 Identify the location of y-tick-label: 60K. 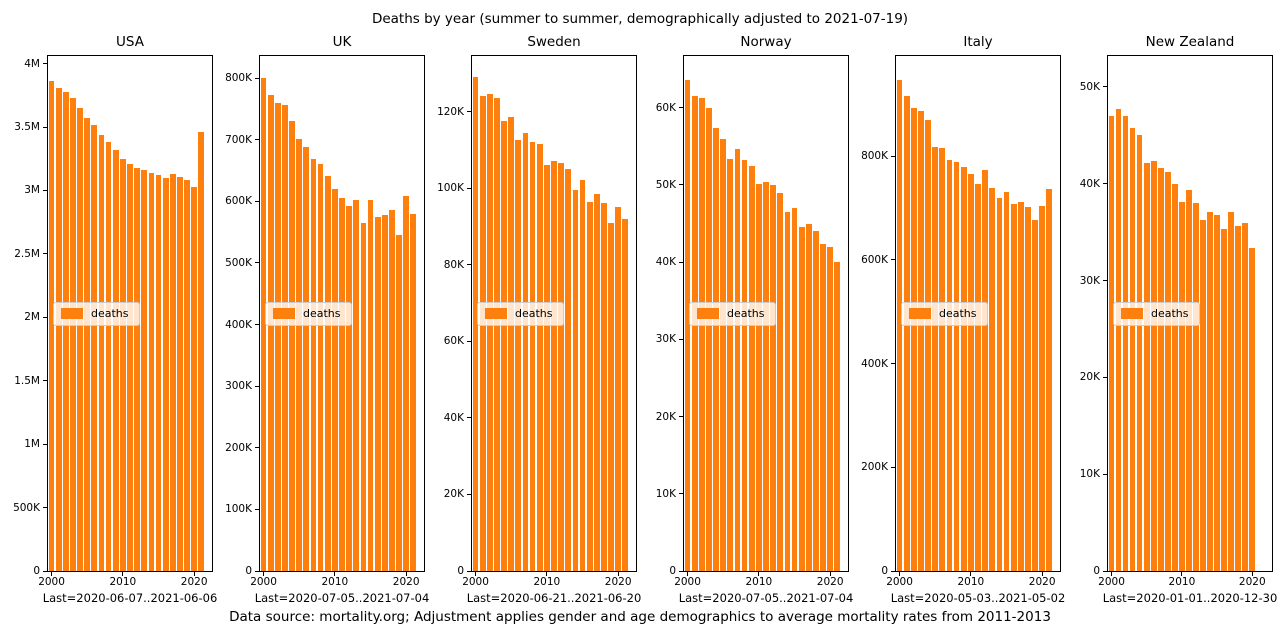
(453, 341).